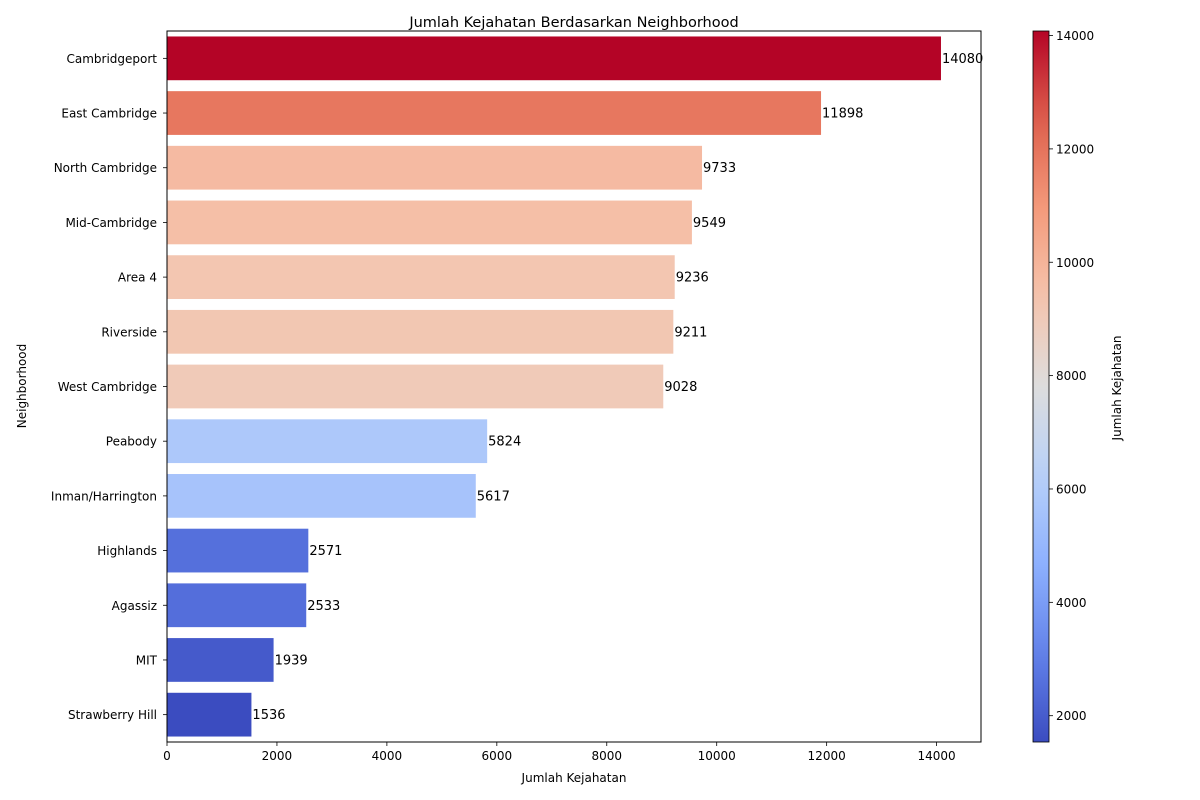 The height and width of the screenshot is (800, 1200). Describe the element at coordinates (1071, 716) in the screenshot. I see `colorbar-tick-label: 2000` at that location.